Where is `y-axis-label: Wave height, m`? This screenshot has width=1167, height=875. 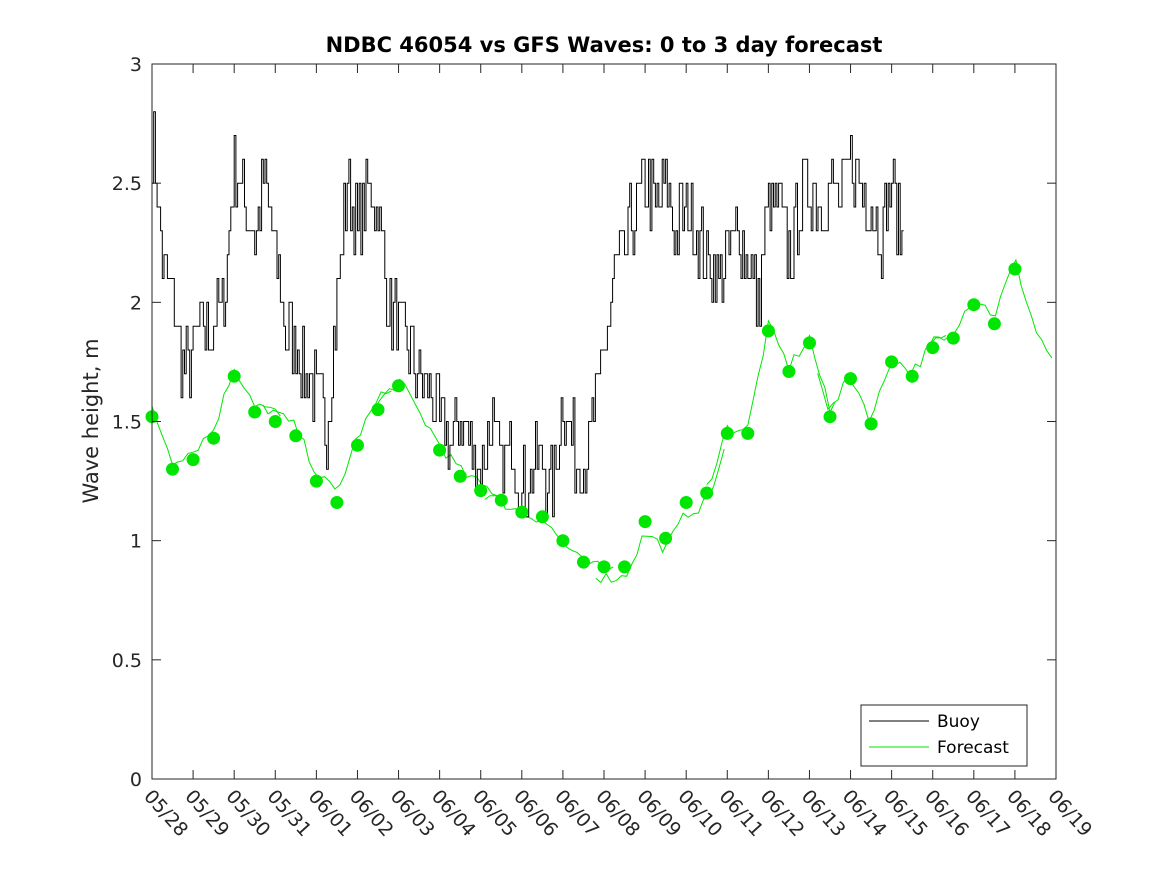 y-axis-label: Wave height, m is located at coordinates (91, 420).